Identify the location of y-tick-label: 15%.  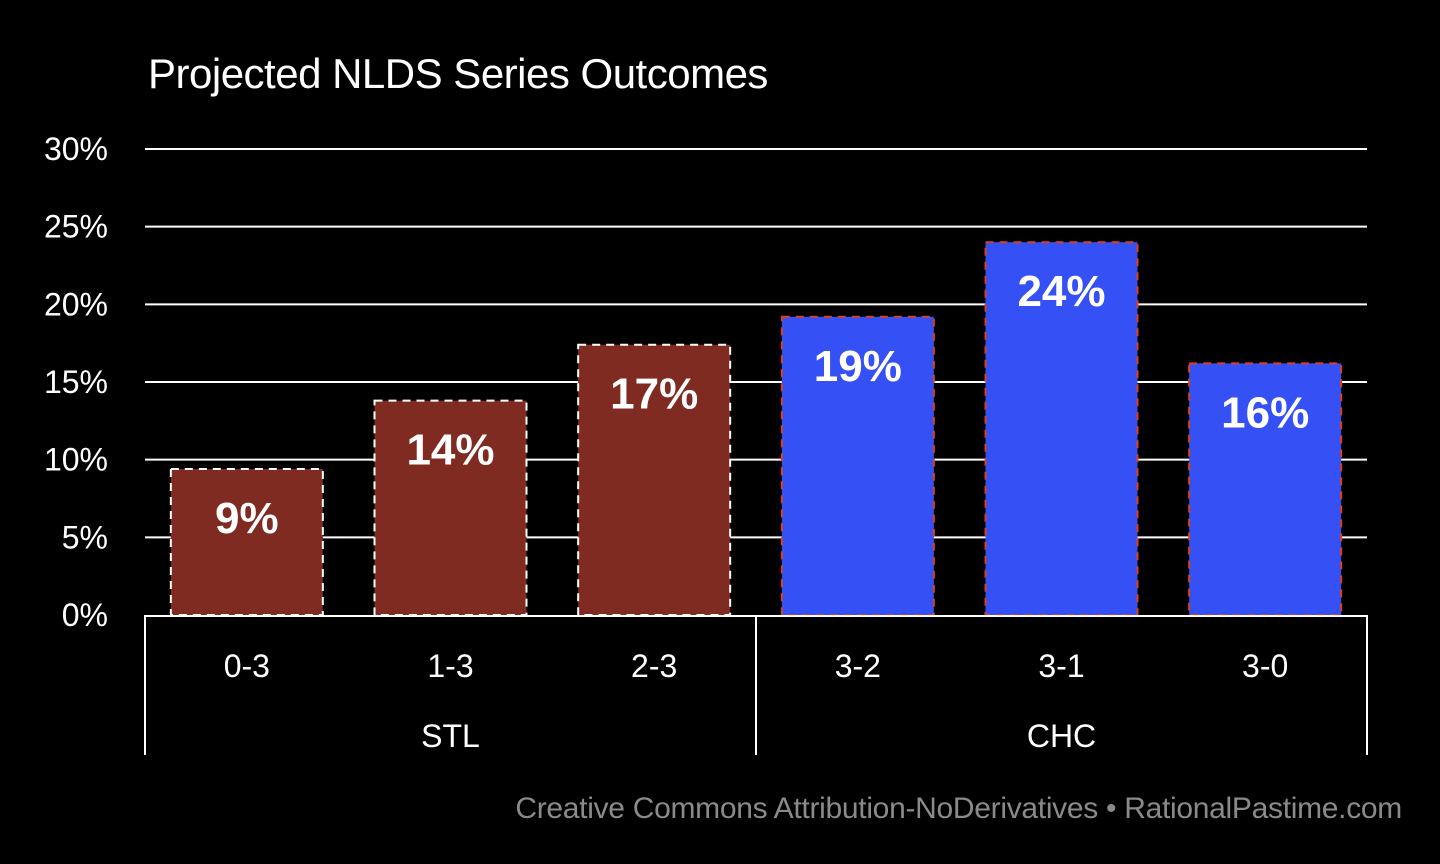
(76, 382).